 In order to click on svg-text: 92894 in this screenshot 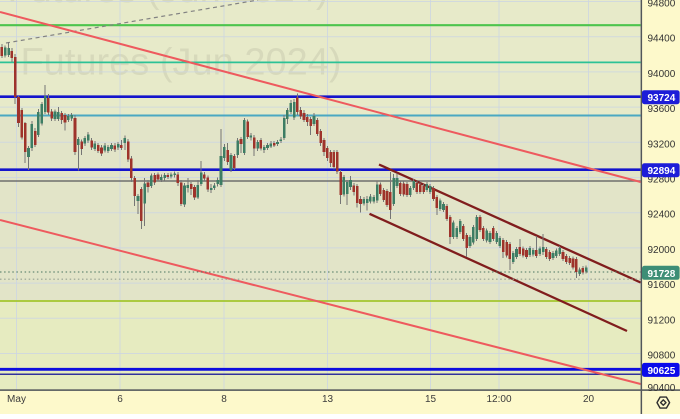, I will do `click(662, 171)`.